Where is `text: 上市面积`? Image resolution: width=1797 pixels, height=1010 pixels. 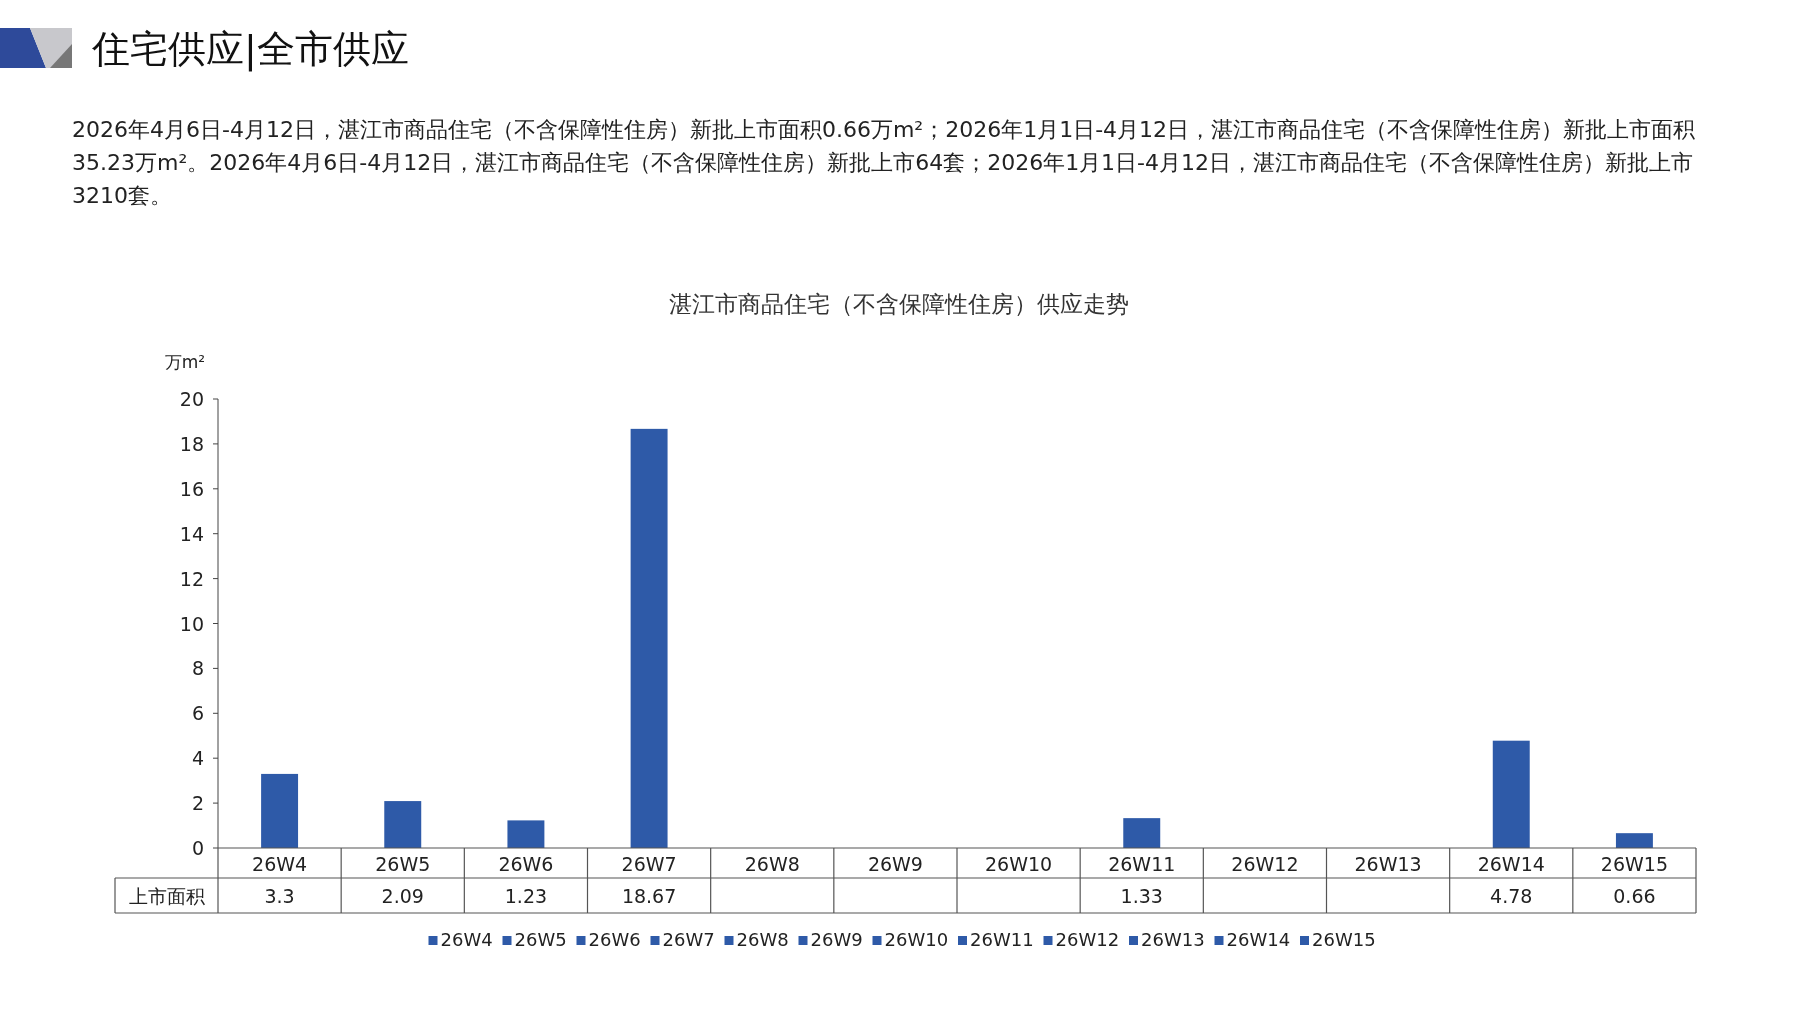
text: 上市面积 is located at coordinates (166, 896).